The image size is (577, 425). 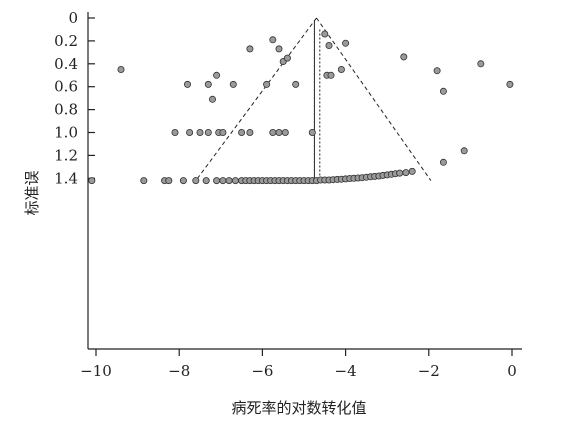 What do you see at coordinates (66, 133) in the screenshot?
I see `y-tick-label: 1.0` at bounding box center [66, 133].